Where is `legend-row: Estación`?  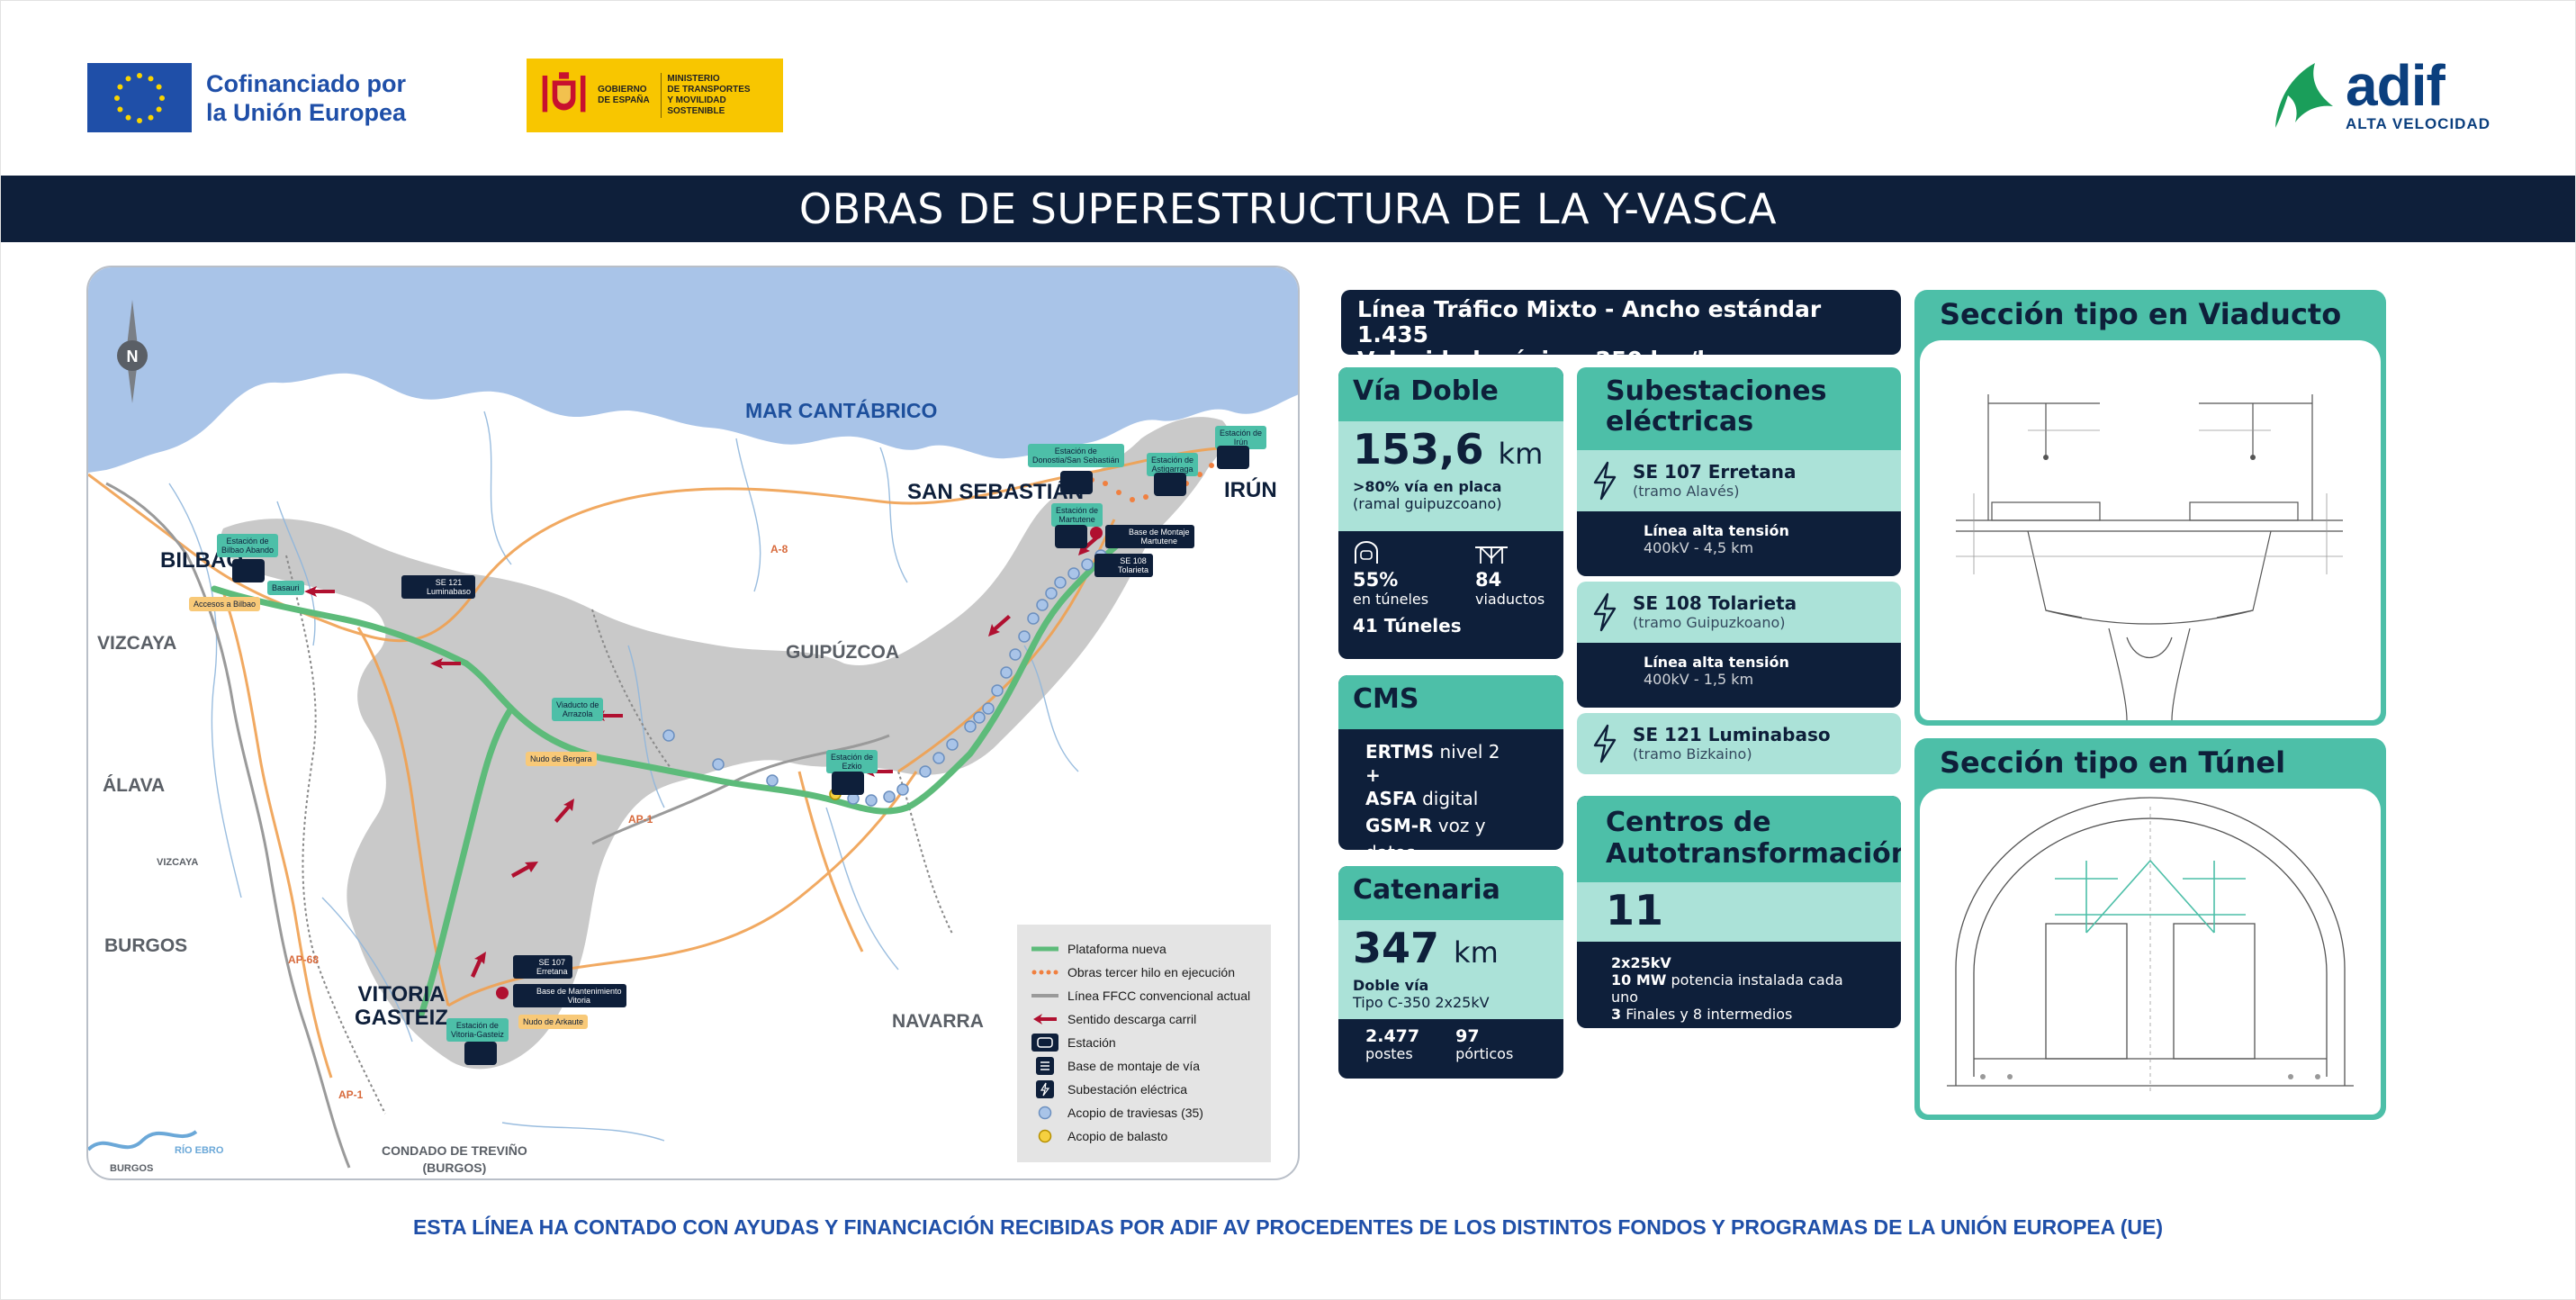 legend-row: Estación is located at coordinates (1143, 1042).